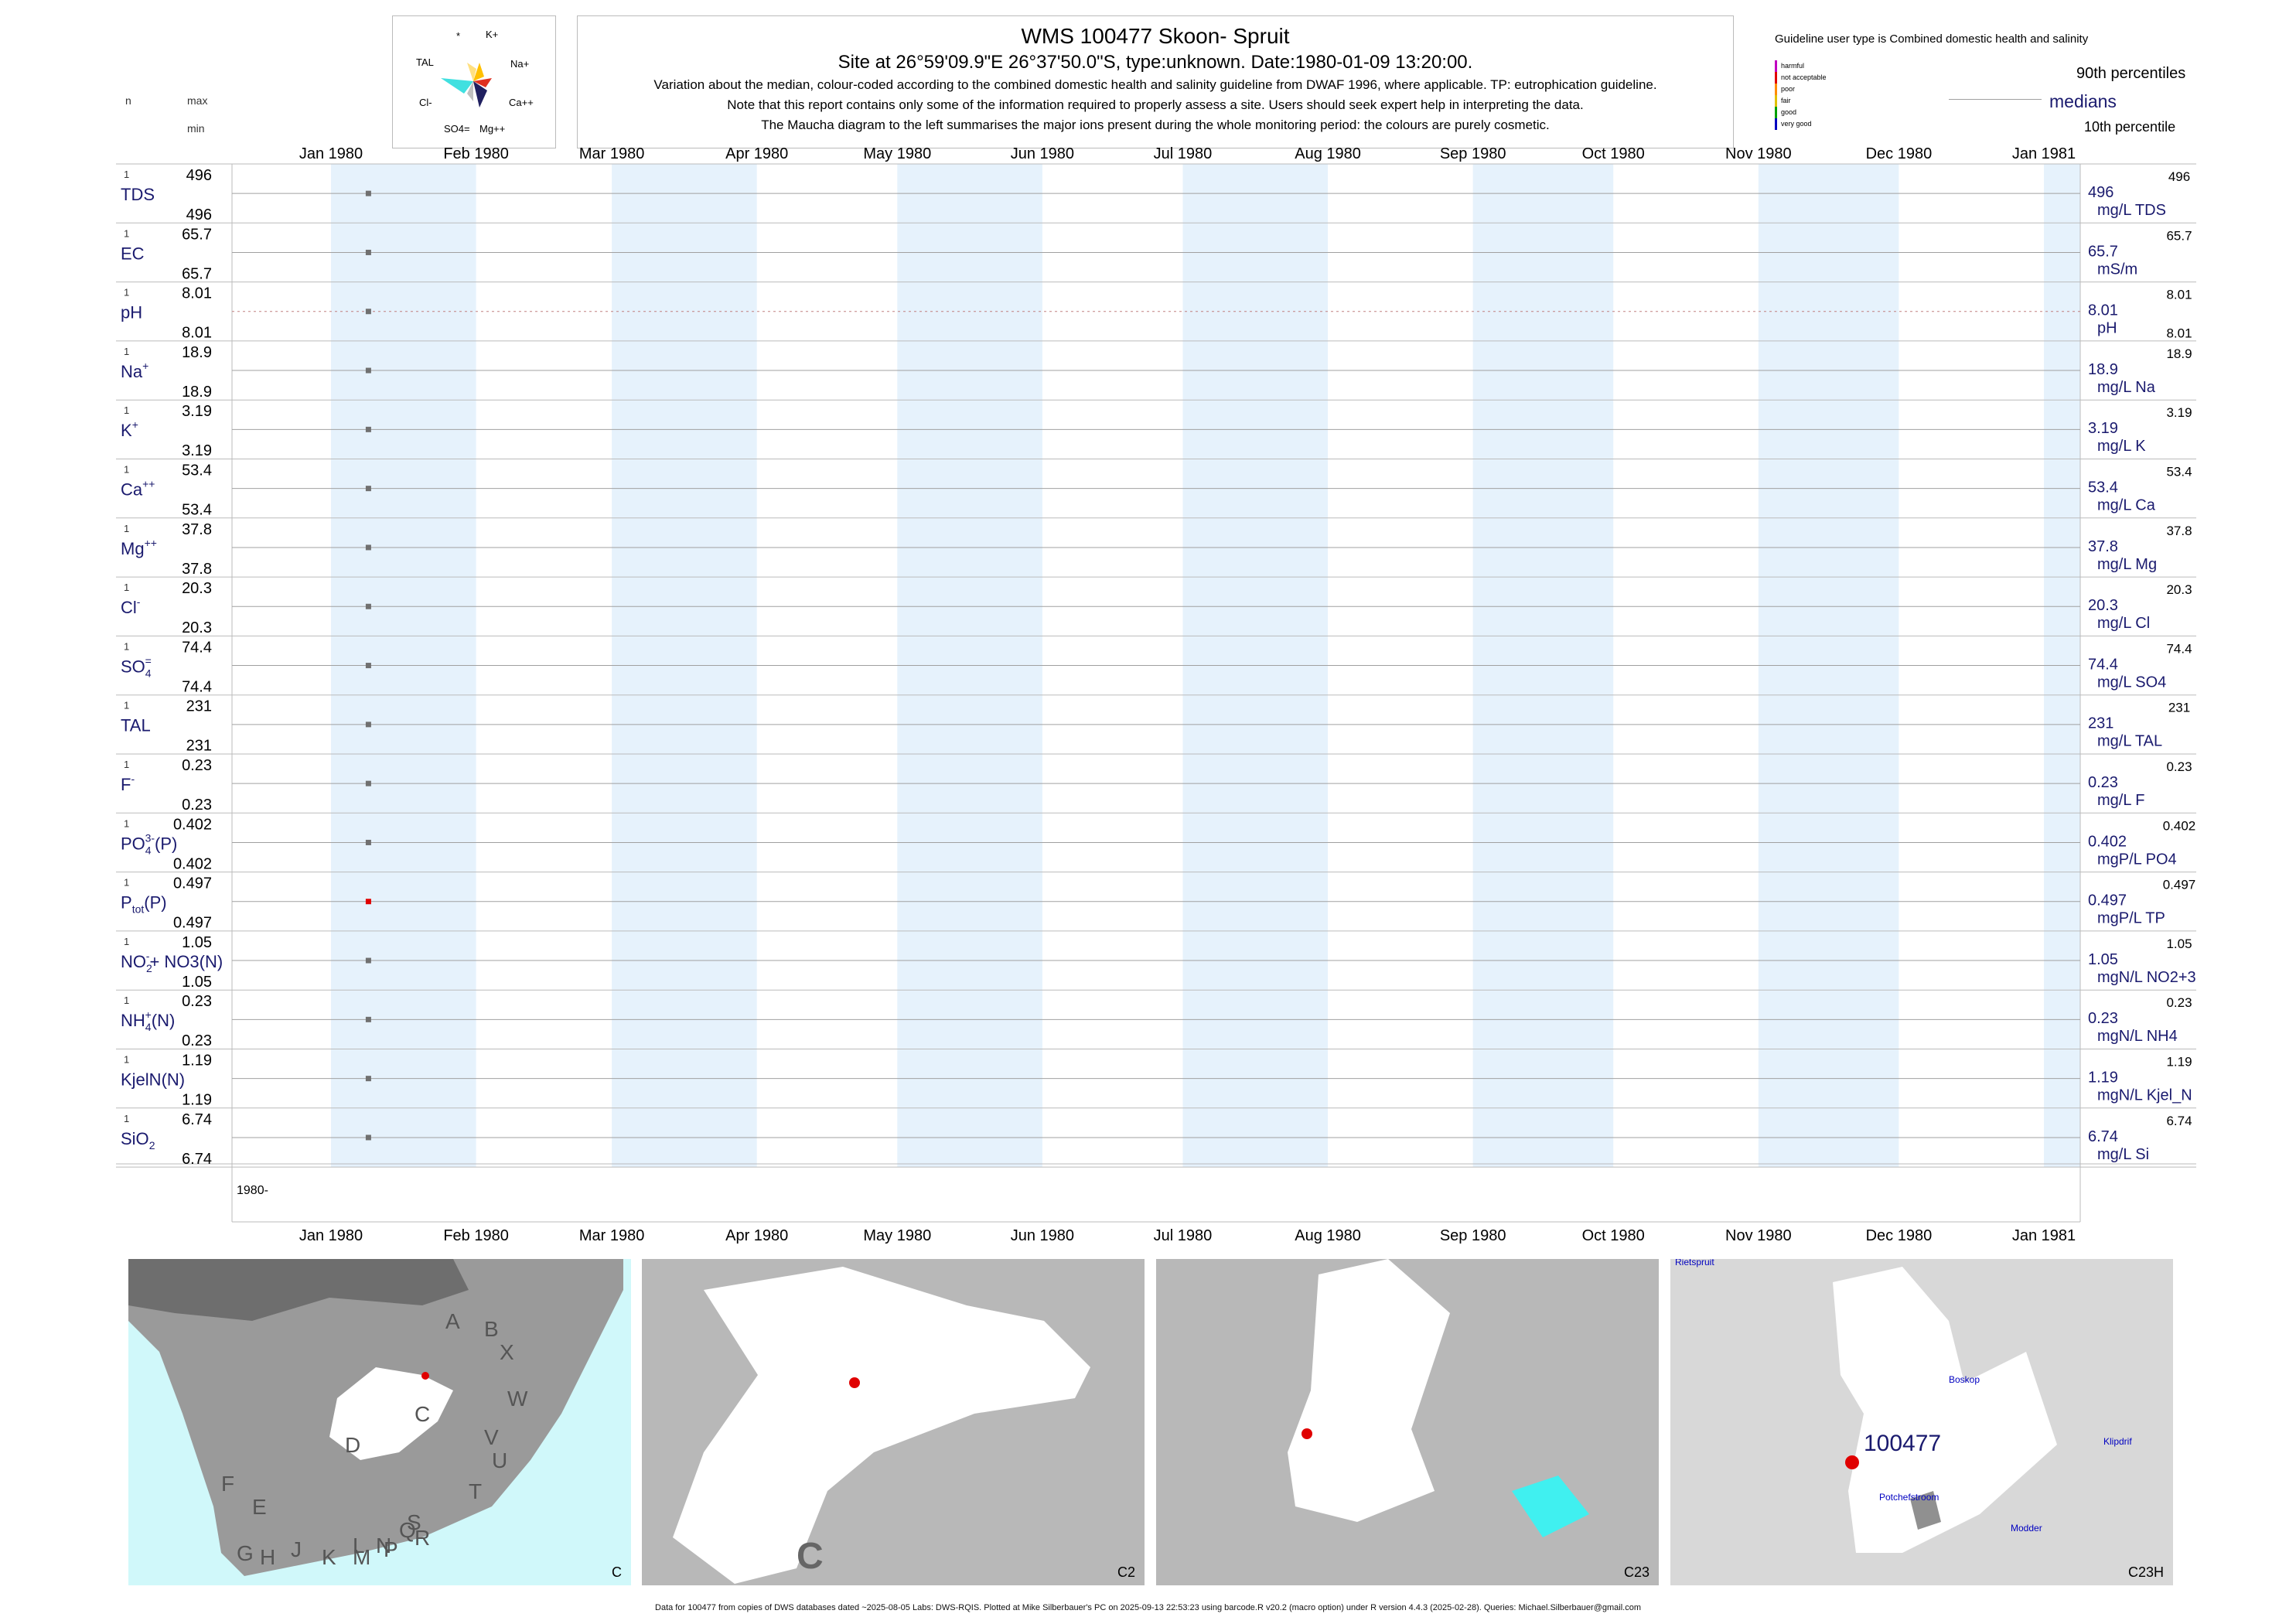  Describe the element at coordinates (491, 1437) in the screenshot. I see `map-region-v: V` at that location.